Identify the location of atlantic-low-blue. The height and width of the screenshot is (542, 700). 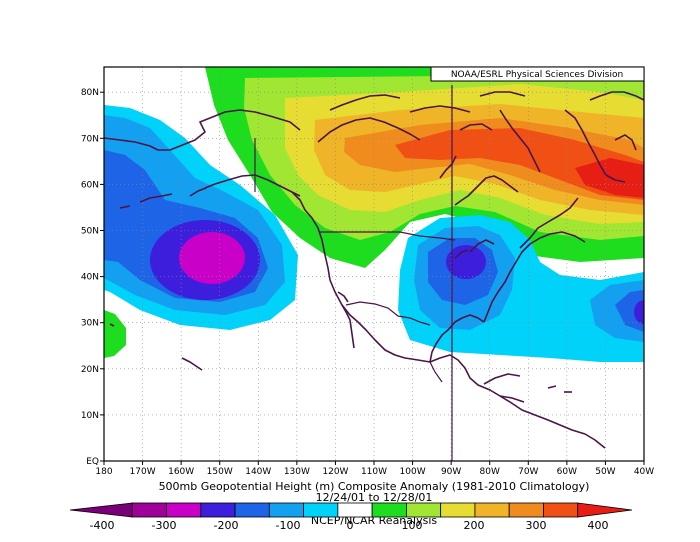
(629, 311).